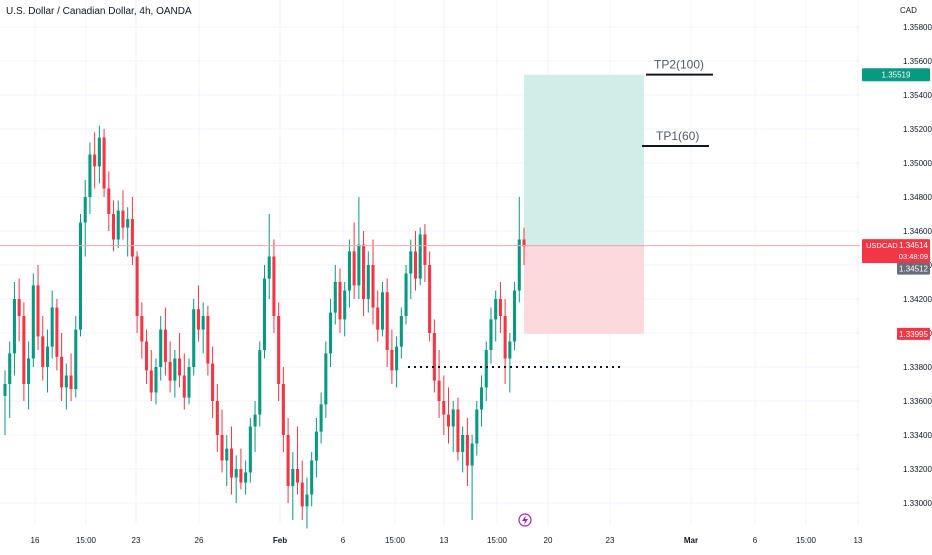  Describe the element at coordinates (917, 367) in the screenshot. I see `price-tick-label: 1.33800` at that location.